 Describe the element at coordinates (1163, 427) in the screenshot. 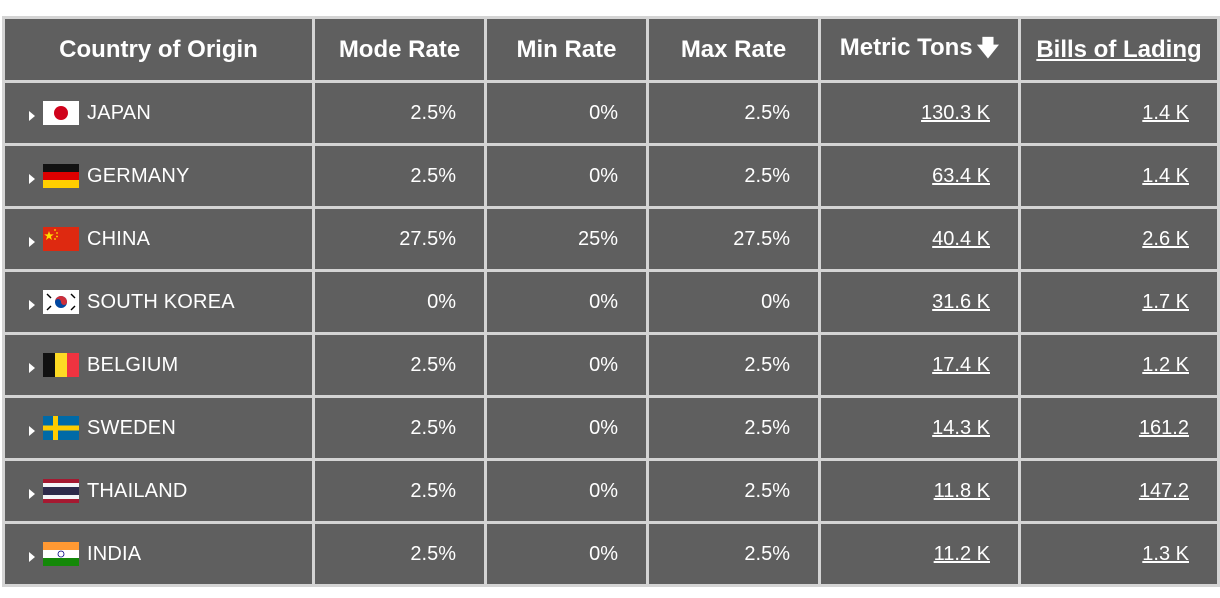

I see `bills-of-lading-link: 161.2` at that location.